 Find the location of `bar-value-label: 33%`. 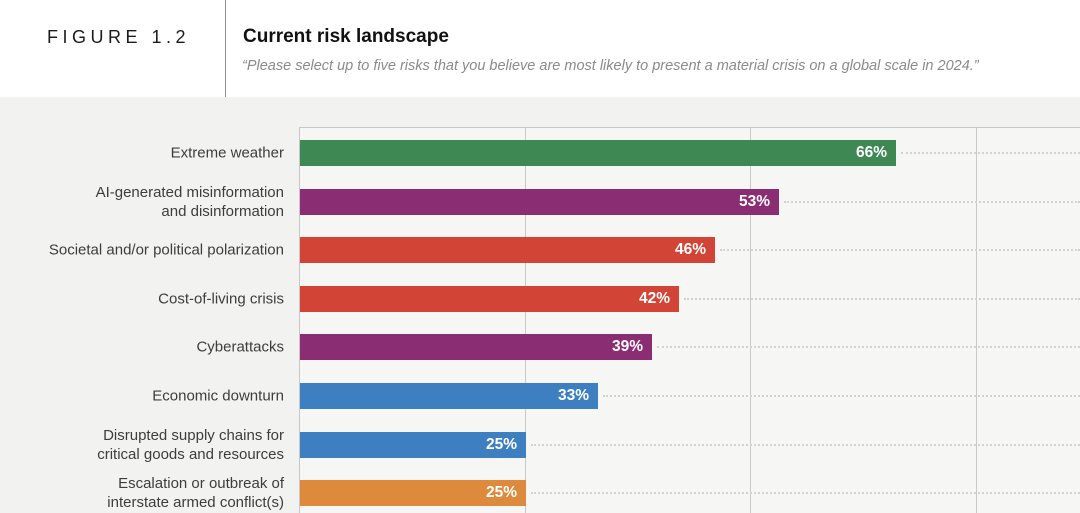

bar-value-label: 33% is located at coordinates (573, 395).